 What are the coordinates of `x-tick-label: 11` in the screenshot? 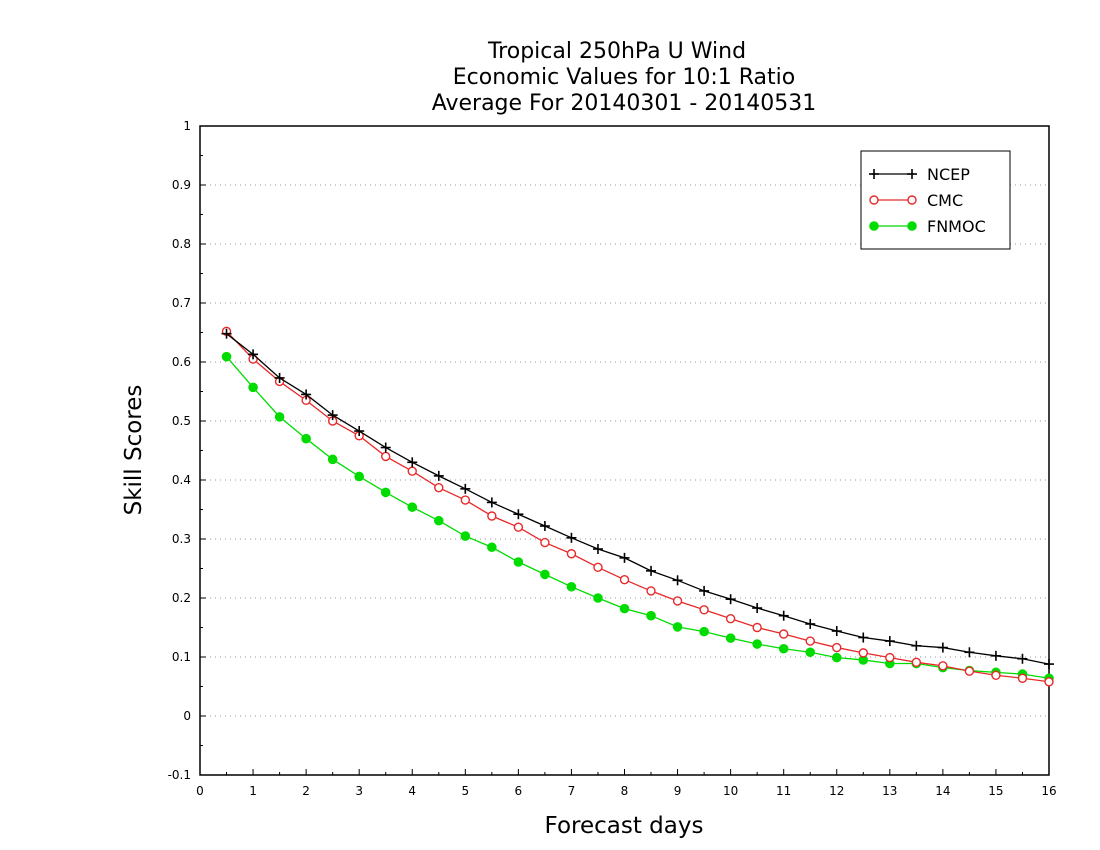 It's located at (783, 791).